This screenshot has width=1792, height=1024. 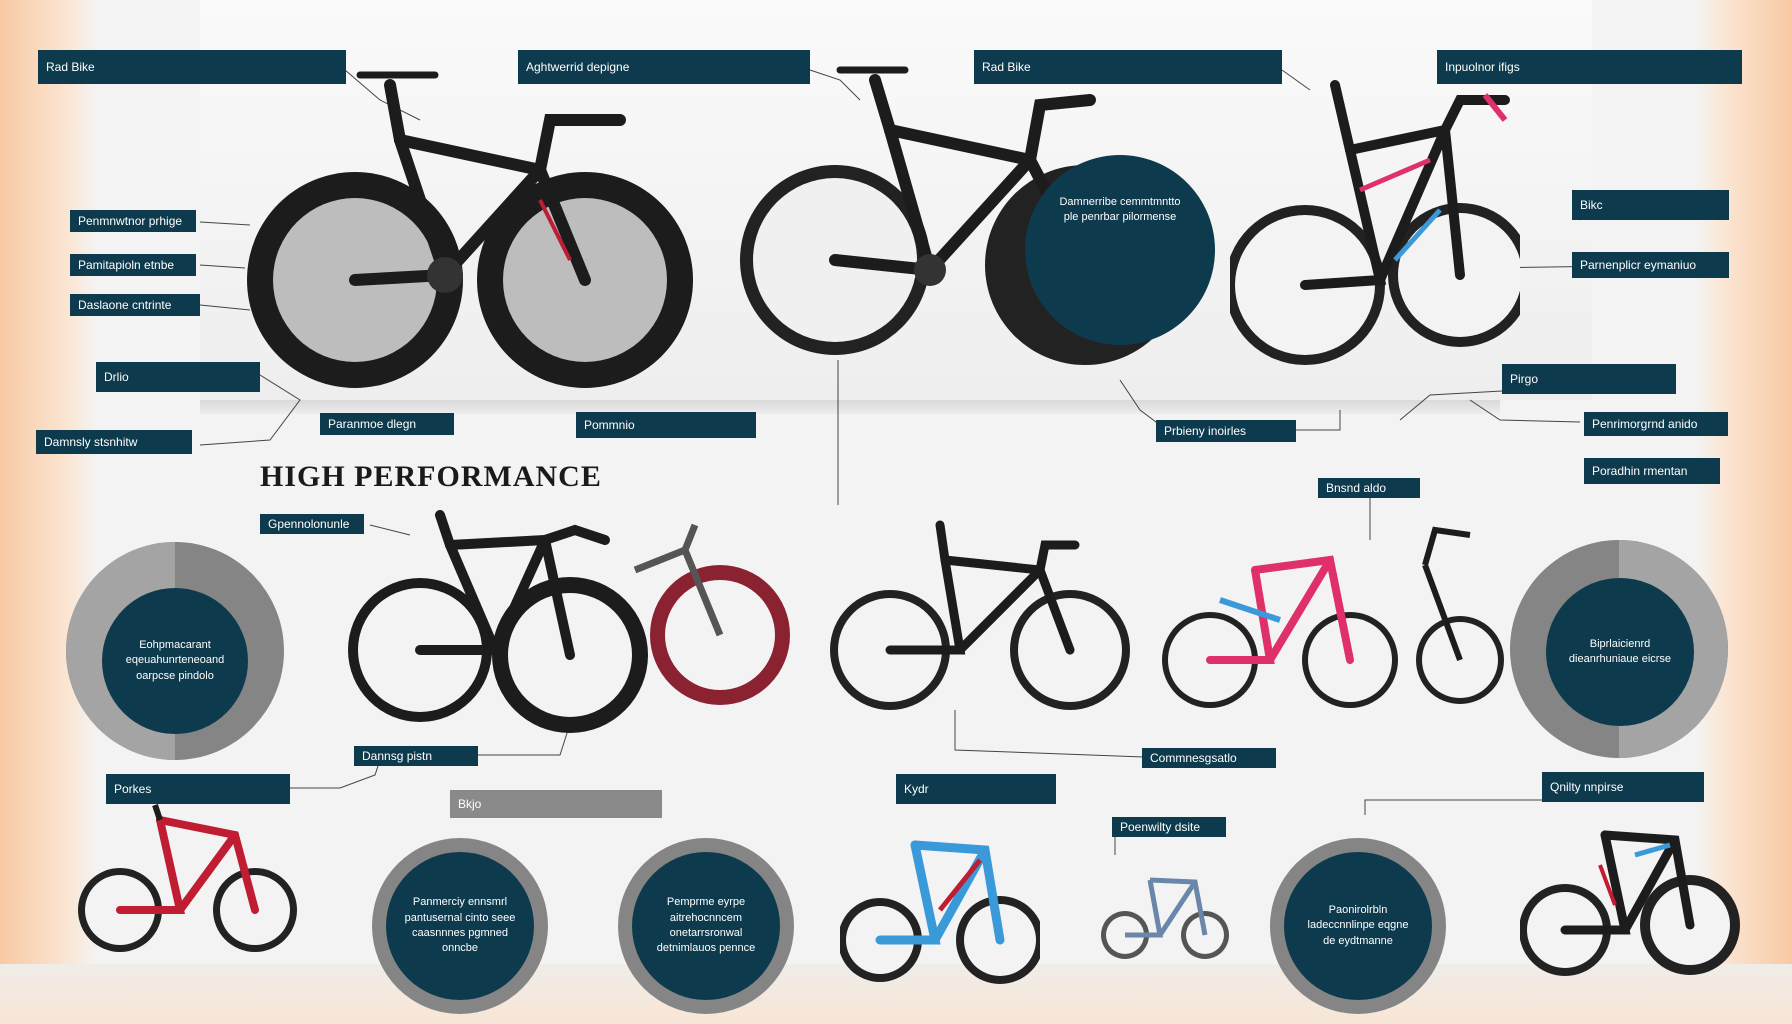 What do you see at coordinates (114, 442) in the screenshot?
I see `label-left-5: Damnsly stsnhitw` at bounding box center [114, 442].